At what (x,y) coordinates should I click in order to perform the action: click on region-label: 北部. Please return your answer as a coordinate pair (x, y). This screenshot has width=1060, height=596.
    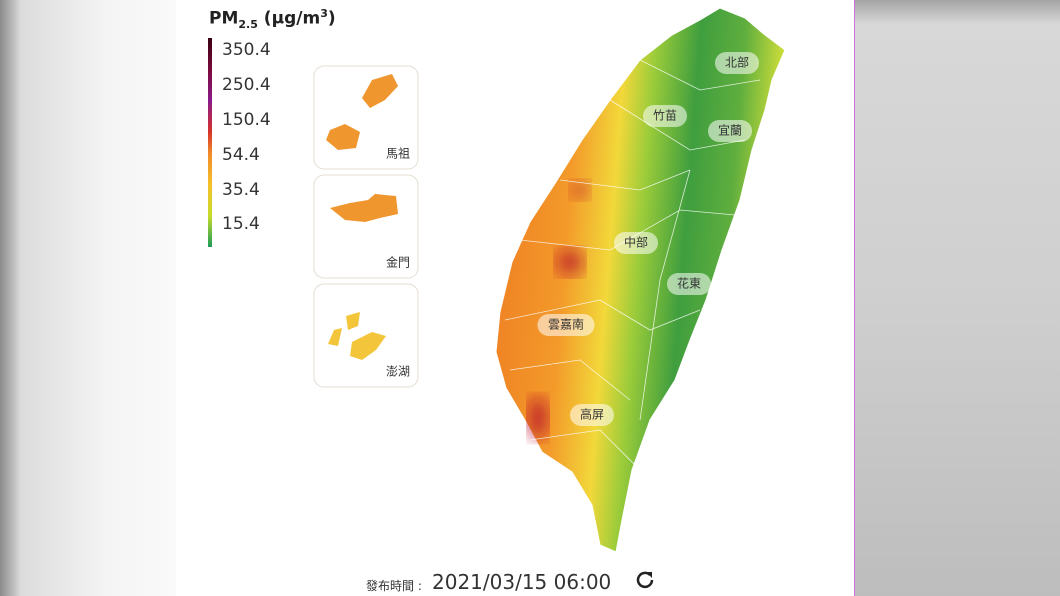
    Looking at the image, I should click on (737, 62).